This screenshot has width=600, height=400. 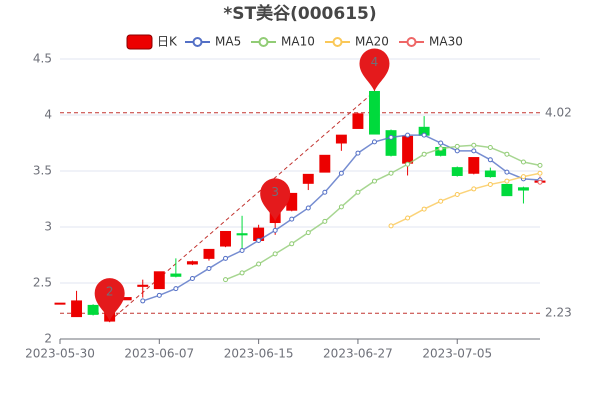 I want to click on y-tick-label: 4.5, so click(x=42, y=59).